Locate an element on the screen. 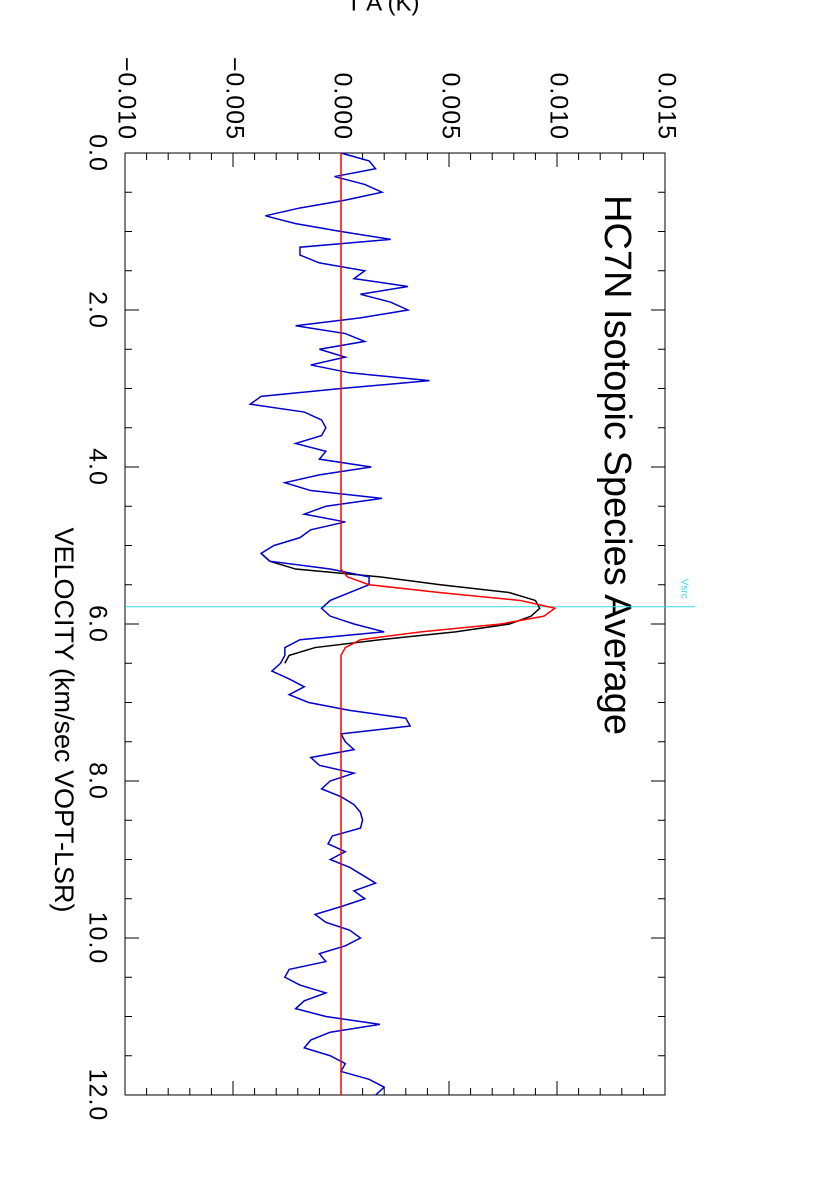 The image size is (830, 1179). x-tick-label: 0.0 is located at coordinates (97, 153).